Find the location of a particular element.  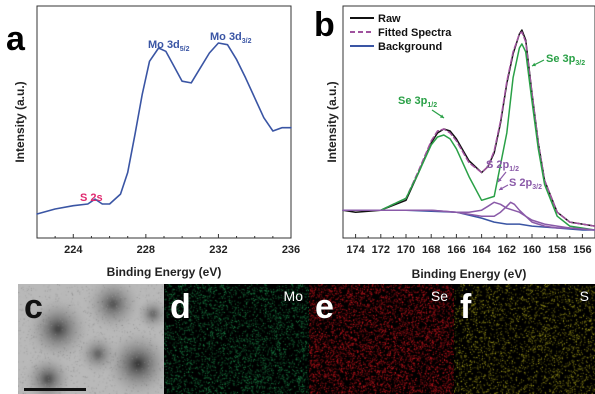

mo-map-texture is located at coordinates (236, 339).